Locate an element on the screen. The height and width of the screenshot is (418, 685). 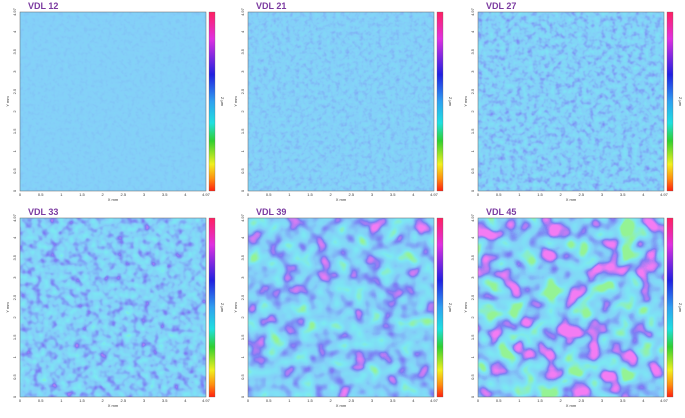
panel-title: VDL 39 is located at coordinates (271, 212).